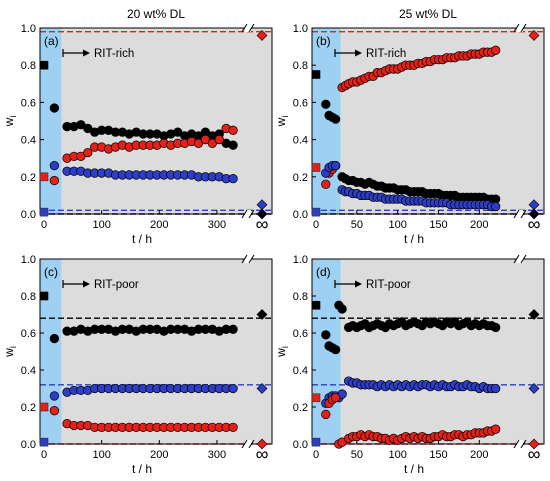 This screenshot has height=481, width=550. What do you see at coordinates (323, 272) in the screenshot?
I see `panel-label: (d)` at bounding box center [323, 272].